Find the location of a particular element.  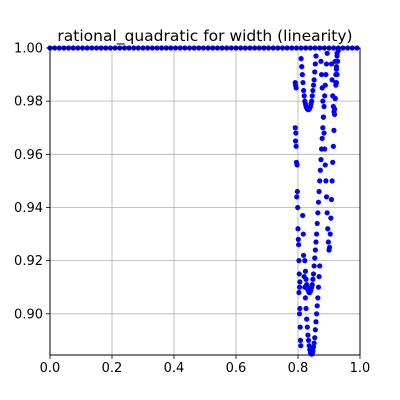

x-tick-label: 0.6 is located at coordinates (236, 368).